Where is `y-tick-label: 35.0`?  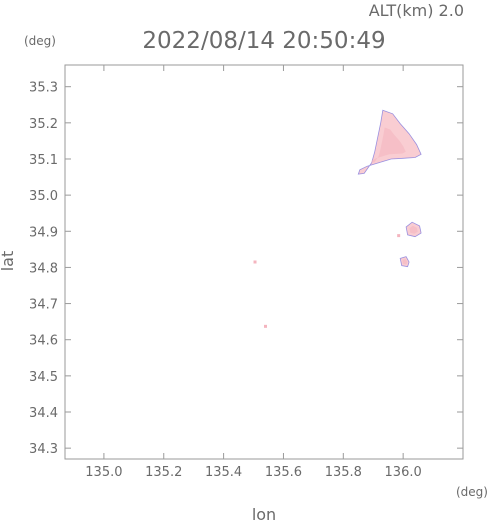
y-tick-label: 35.0 is located at coordinates (43, 196).